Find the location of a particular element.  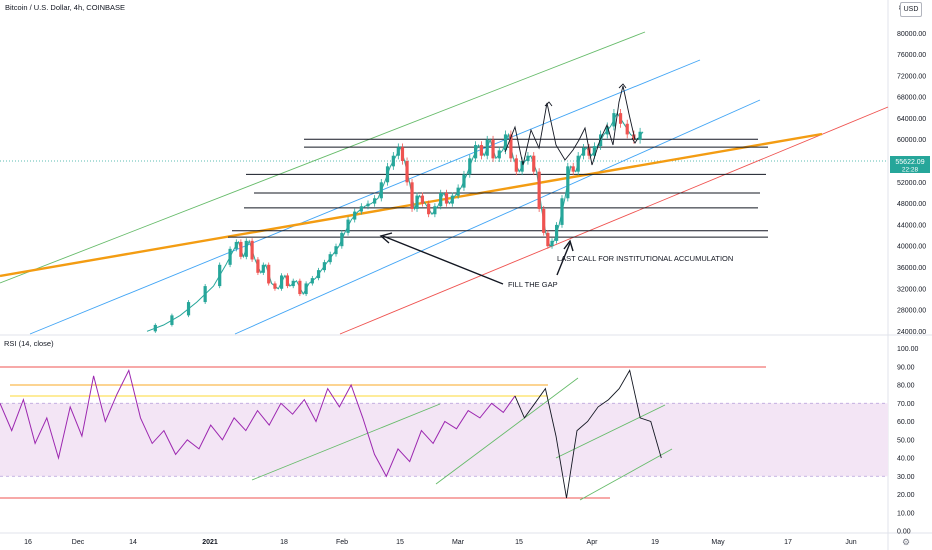

time-tick-label: Apr is located at coordinates (593, 542).